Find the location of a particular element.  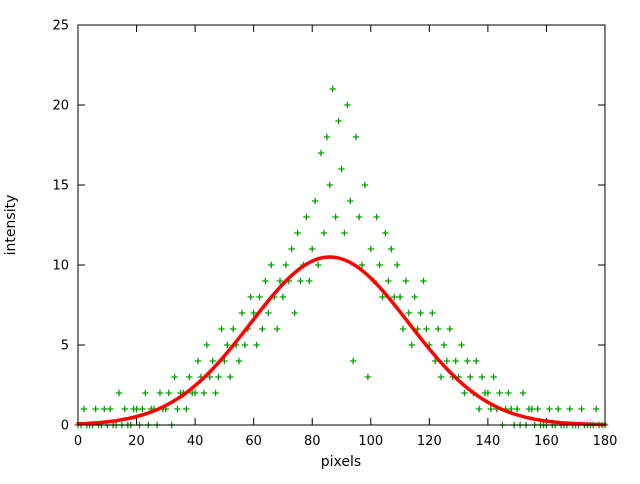

y-tick-label: 25 is located at coordinates (60, 26).